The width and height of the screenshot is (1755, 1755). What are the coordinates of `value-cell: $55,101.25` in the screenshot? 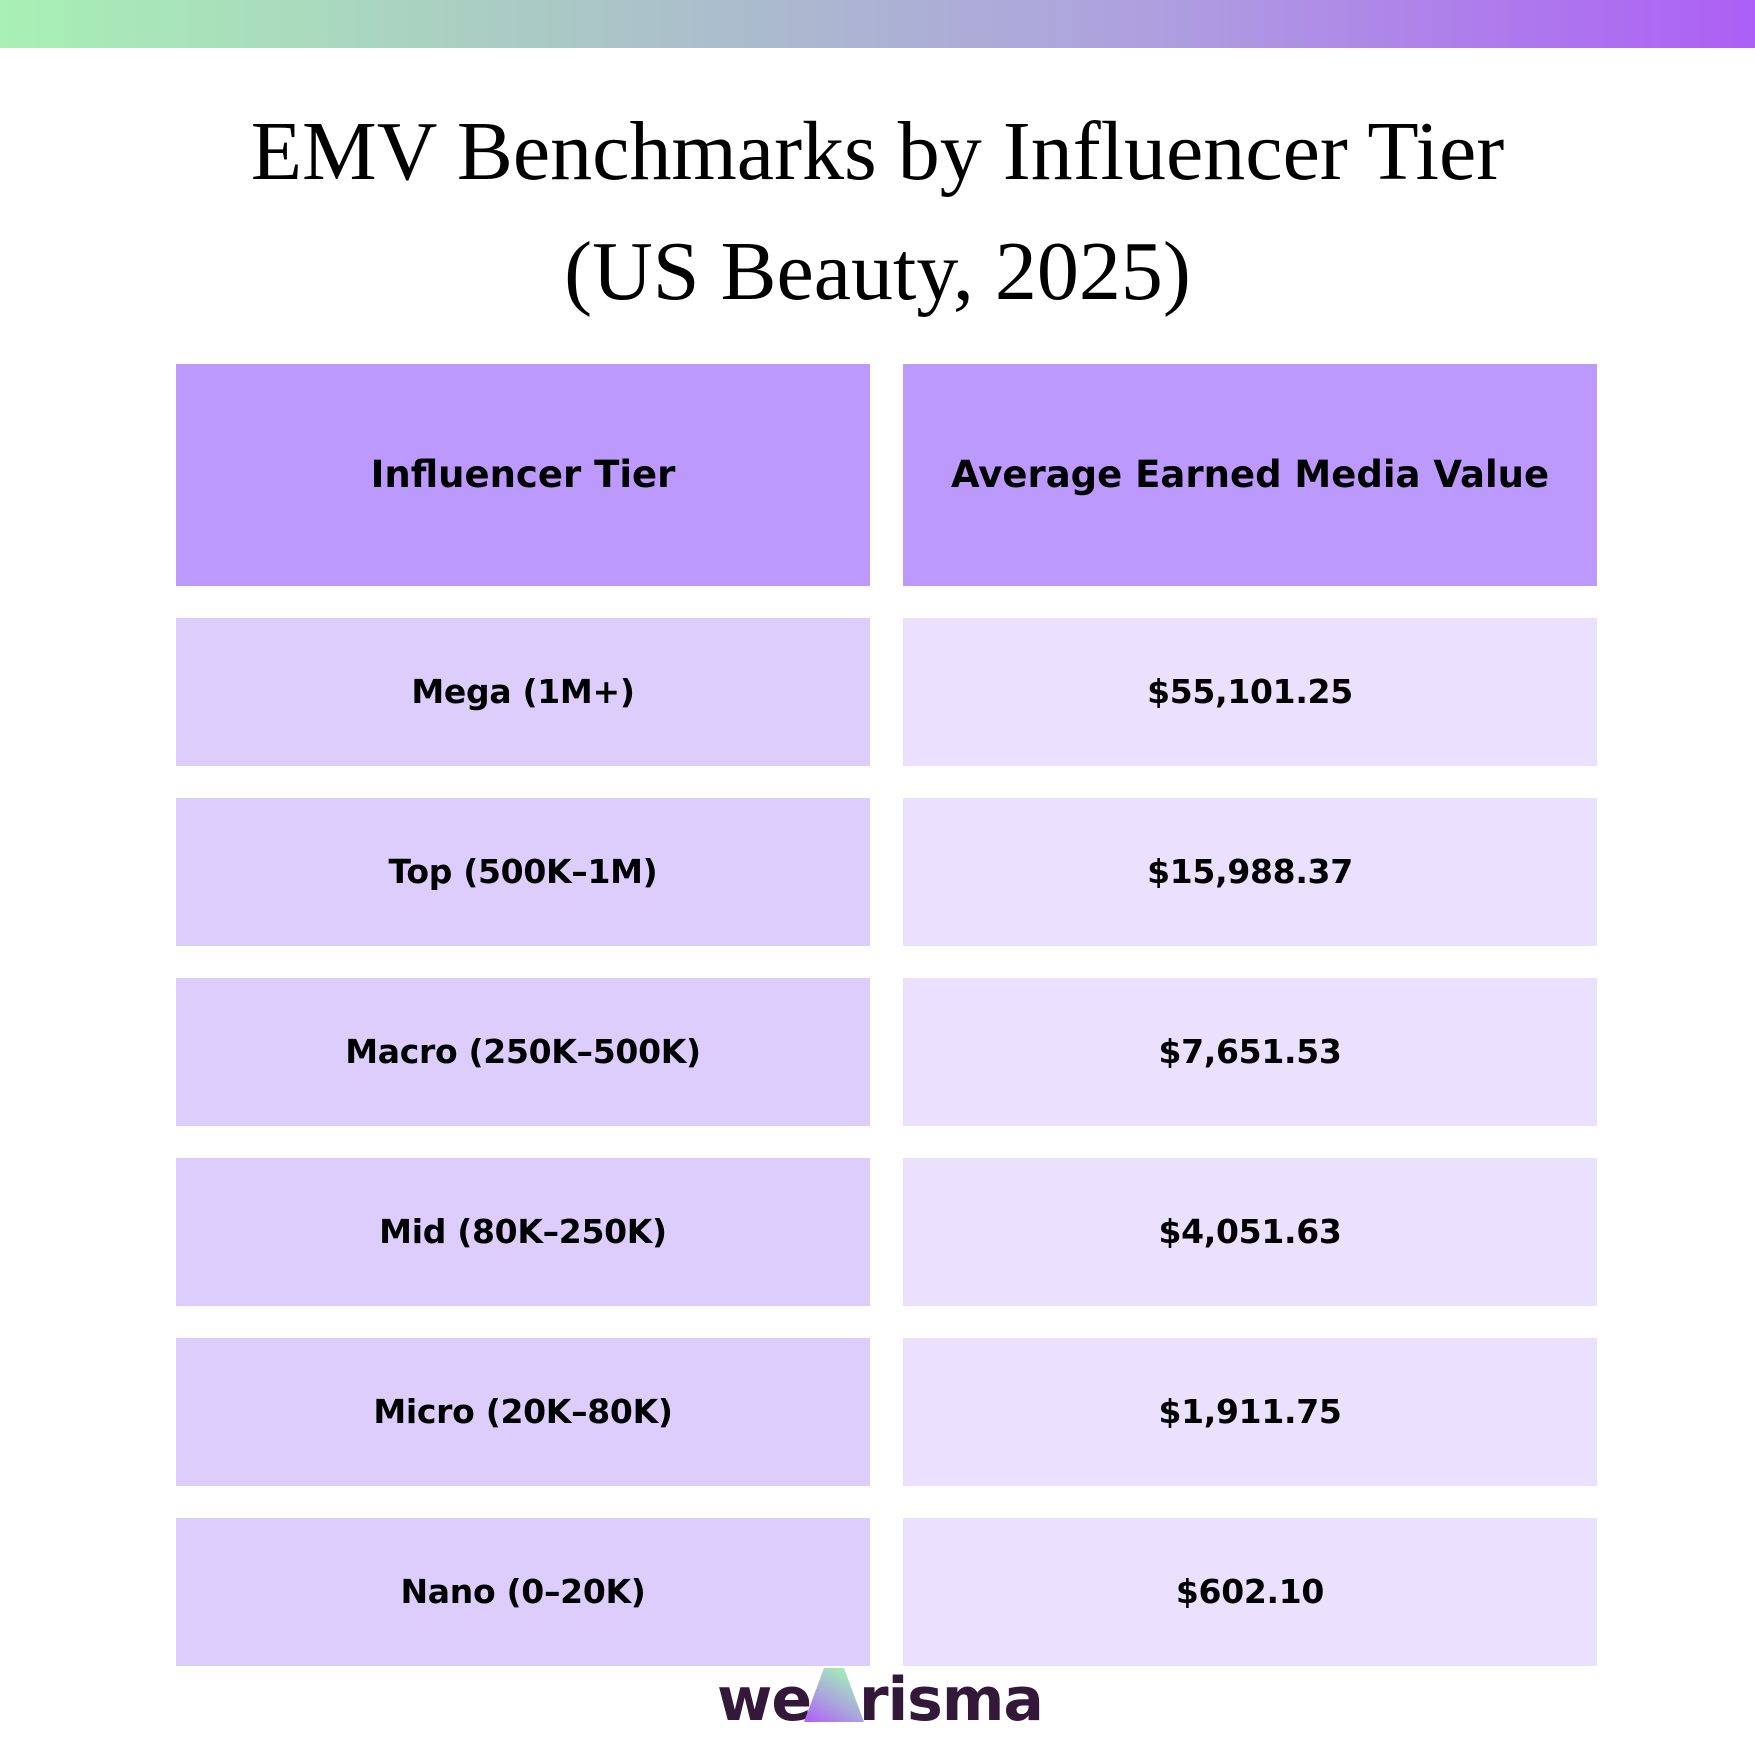 It's located at (1250, 692).